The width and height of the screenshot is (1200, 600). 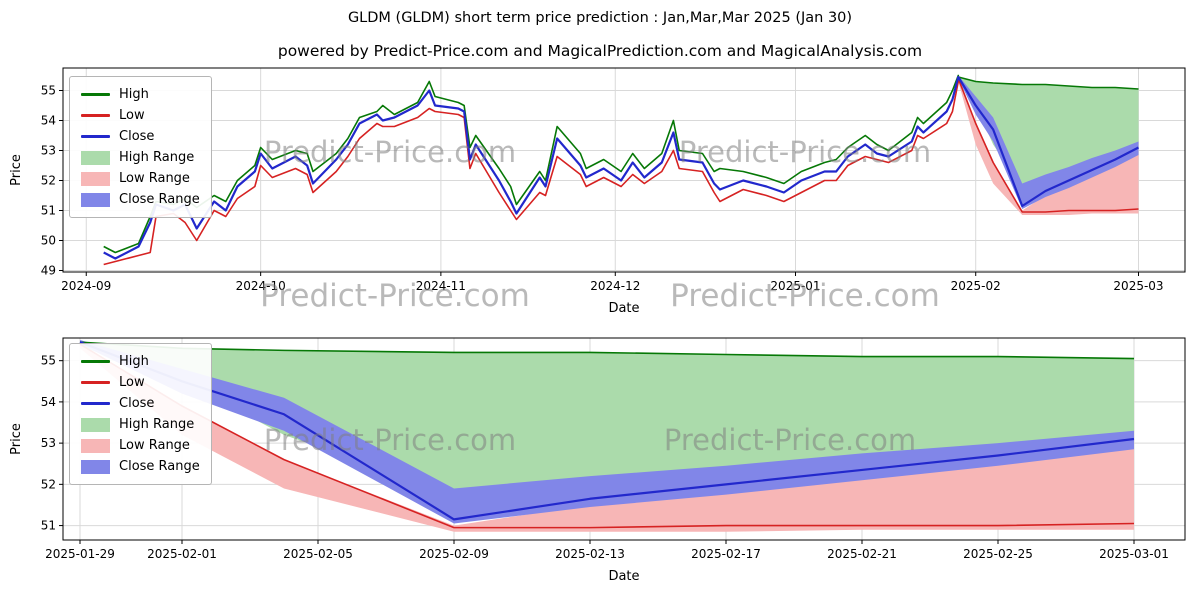 I want to click on x-tick-label: 2025-02-09, so click(x=454, y=554).